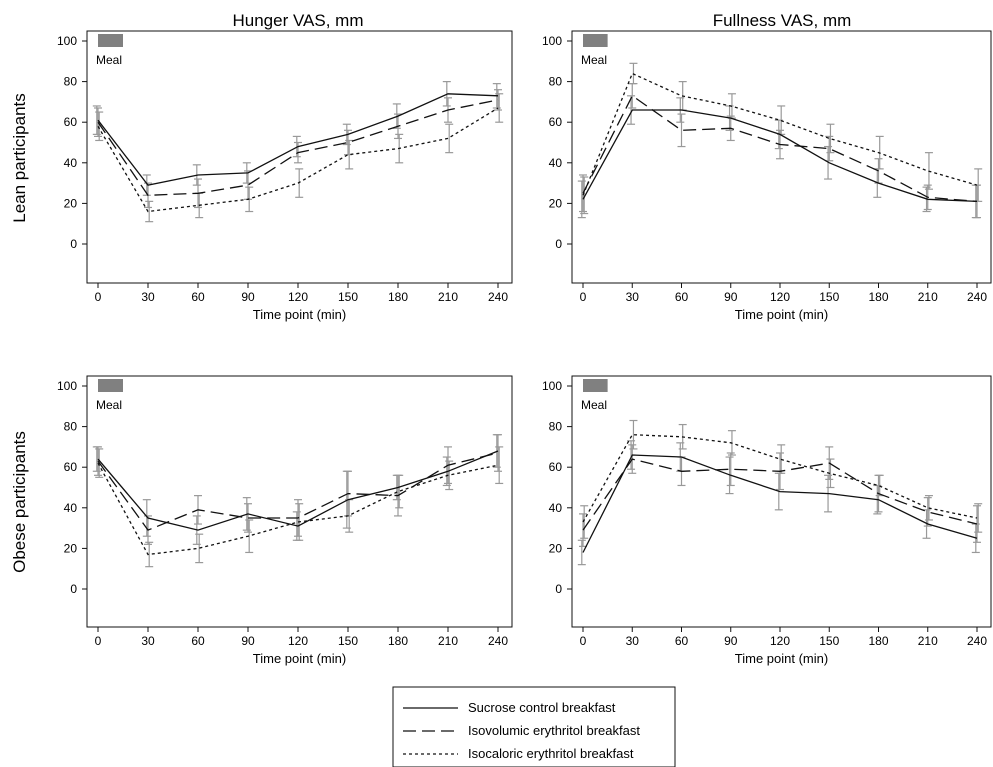  I want to click on row-label-obese: Obese participants, so click(19, 502).